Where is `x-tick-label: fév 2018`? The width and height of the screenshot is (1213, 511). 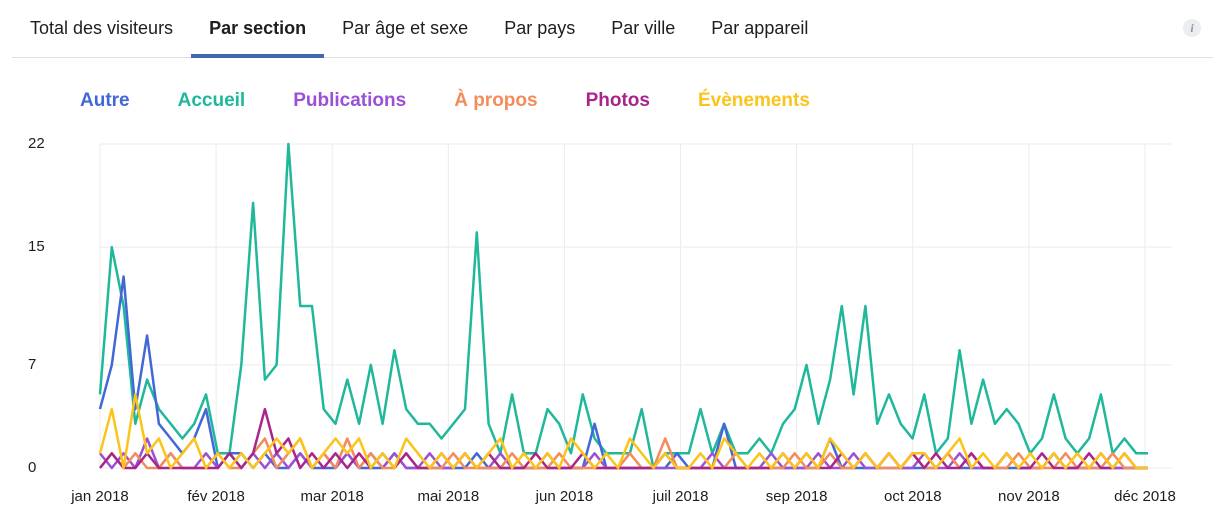
x-tick-label: fév 2018 is located at coordinates (216, 496).